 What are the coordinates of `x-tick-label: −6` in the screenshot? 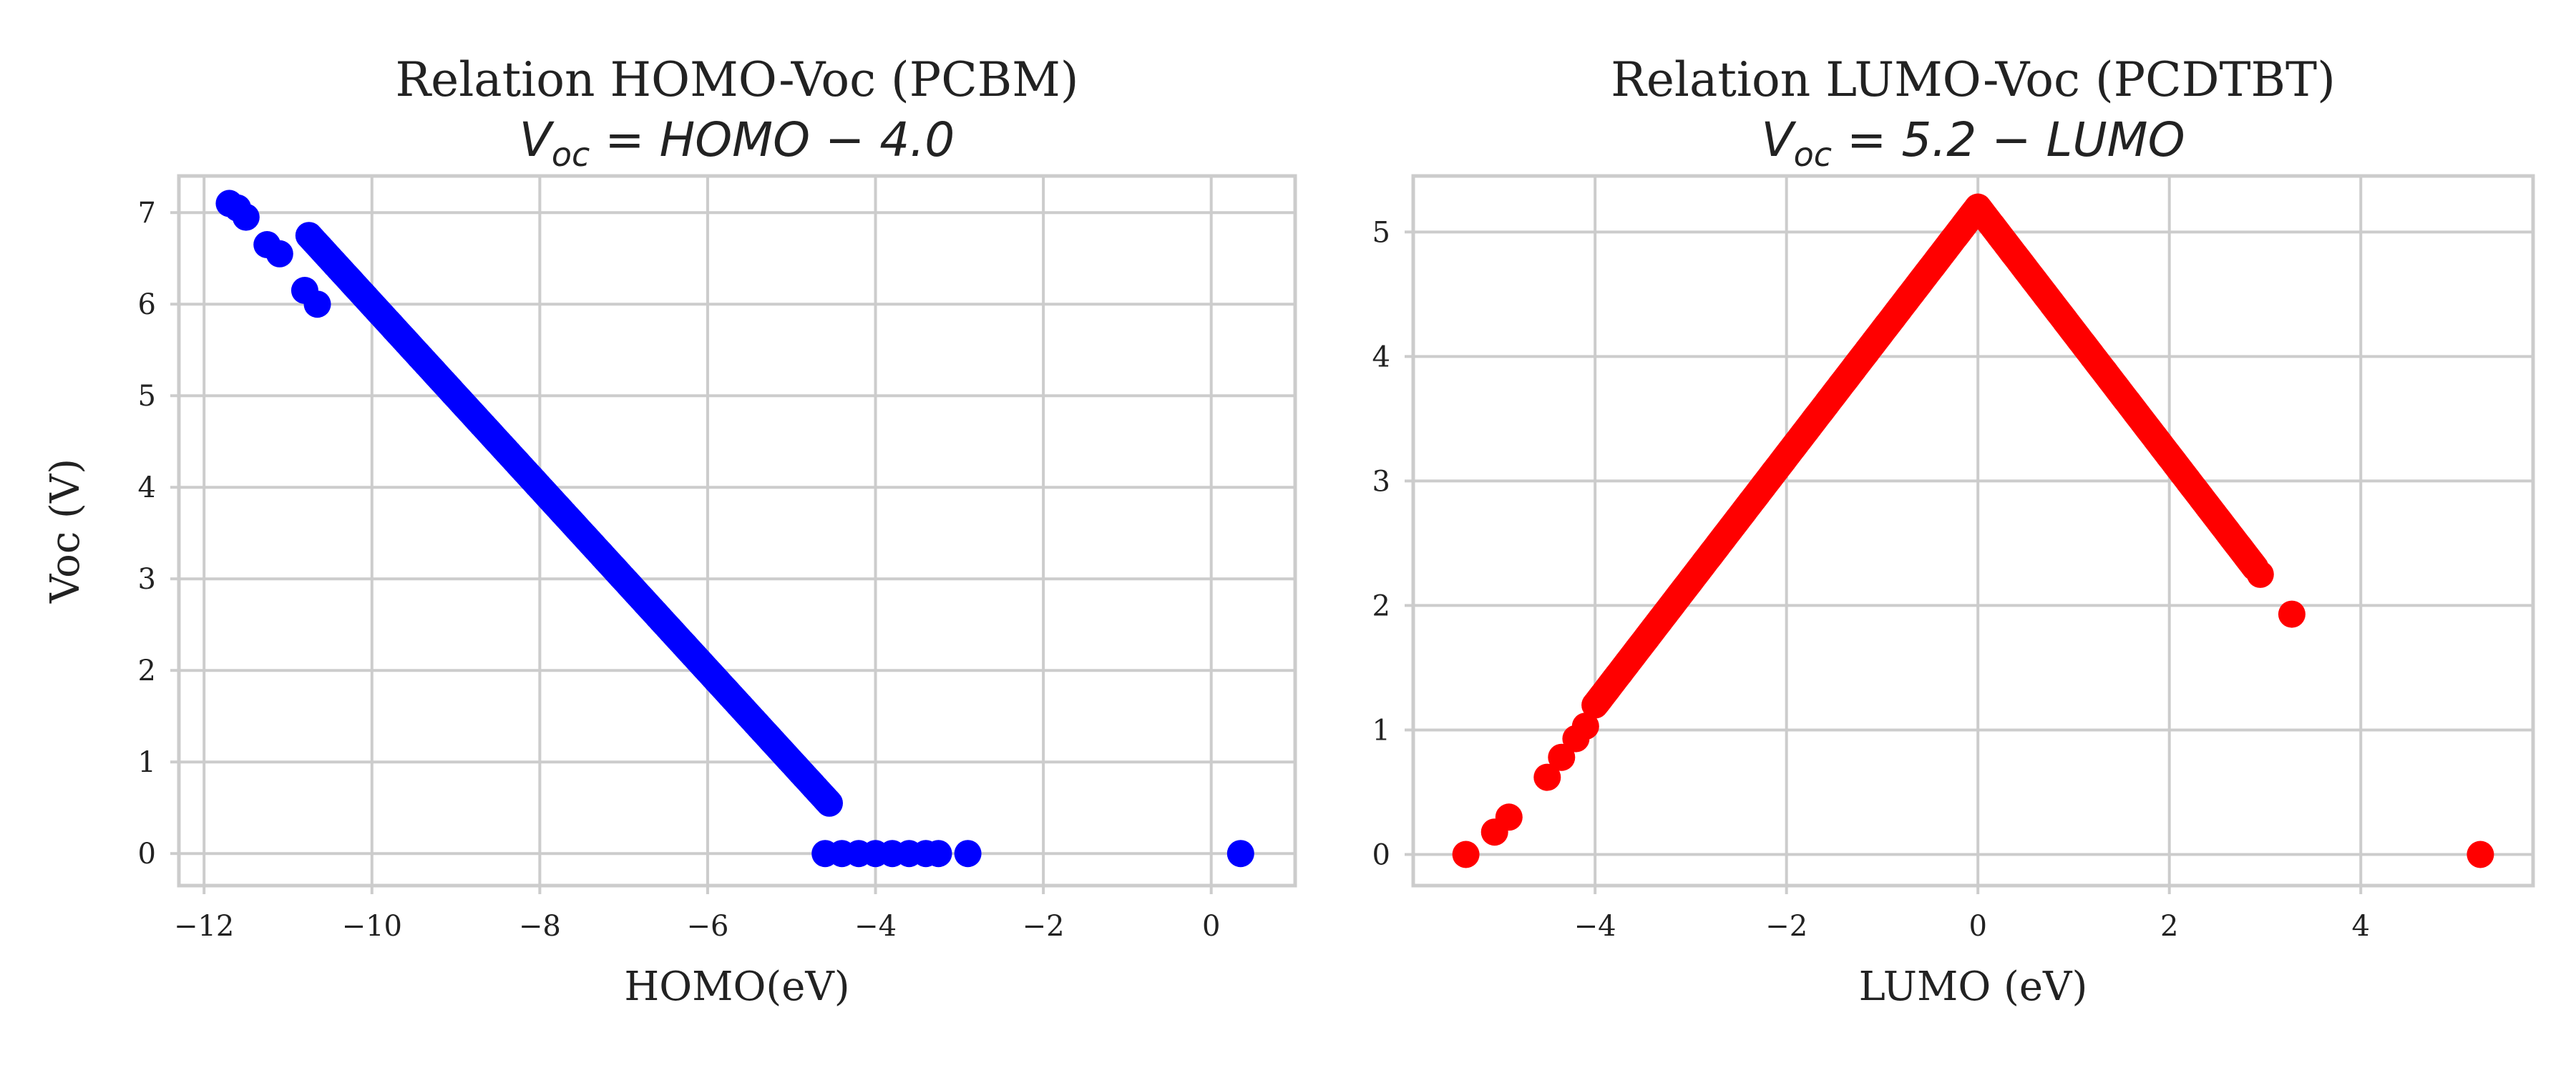 It's located at (707, 927).